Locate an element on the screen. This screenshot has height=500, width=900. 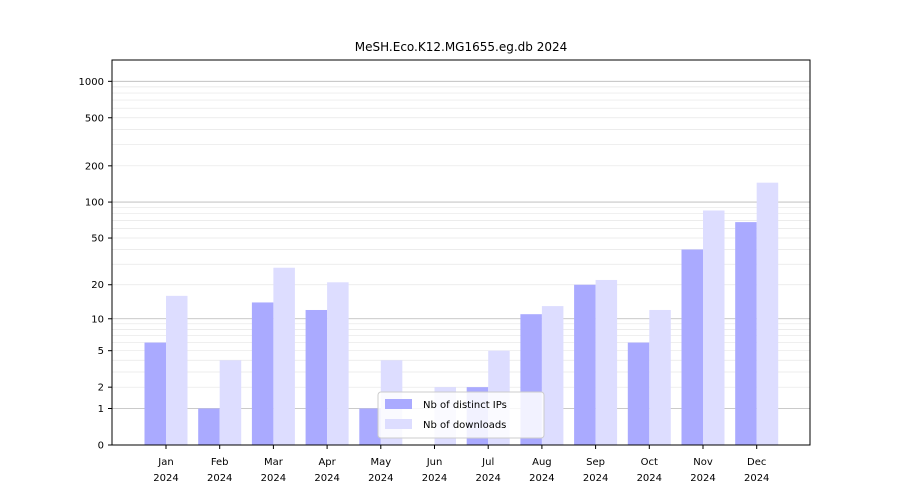
legend-entry-label: Nb of downloads is located at coordinates (464, 425).